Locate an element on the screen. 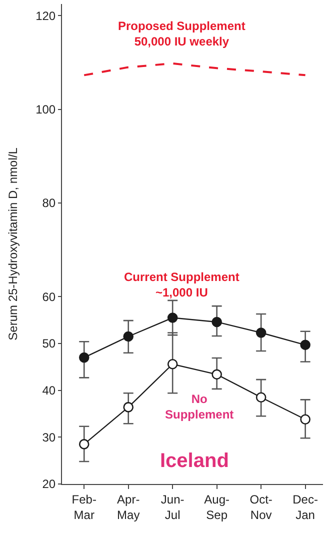 This screenshot has height=534, width=333. x-tick-label: Aug- Sep is located at coordinates (217, 507).